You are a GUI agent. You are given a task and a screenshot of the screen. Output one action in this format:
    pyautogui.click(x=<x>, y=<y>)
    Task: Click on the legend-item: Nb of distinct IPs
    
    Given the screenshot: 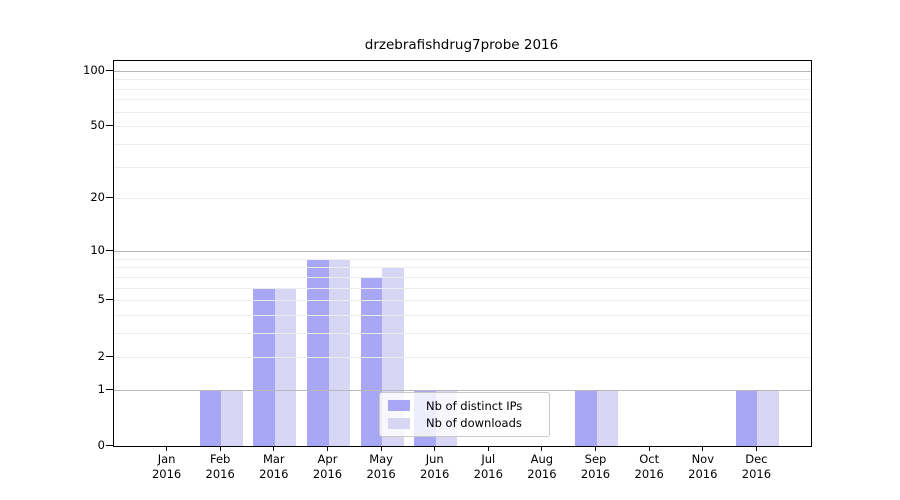 What is the action you would take?
    pyautogui.click(x=464, y=406)
    